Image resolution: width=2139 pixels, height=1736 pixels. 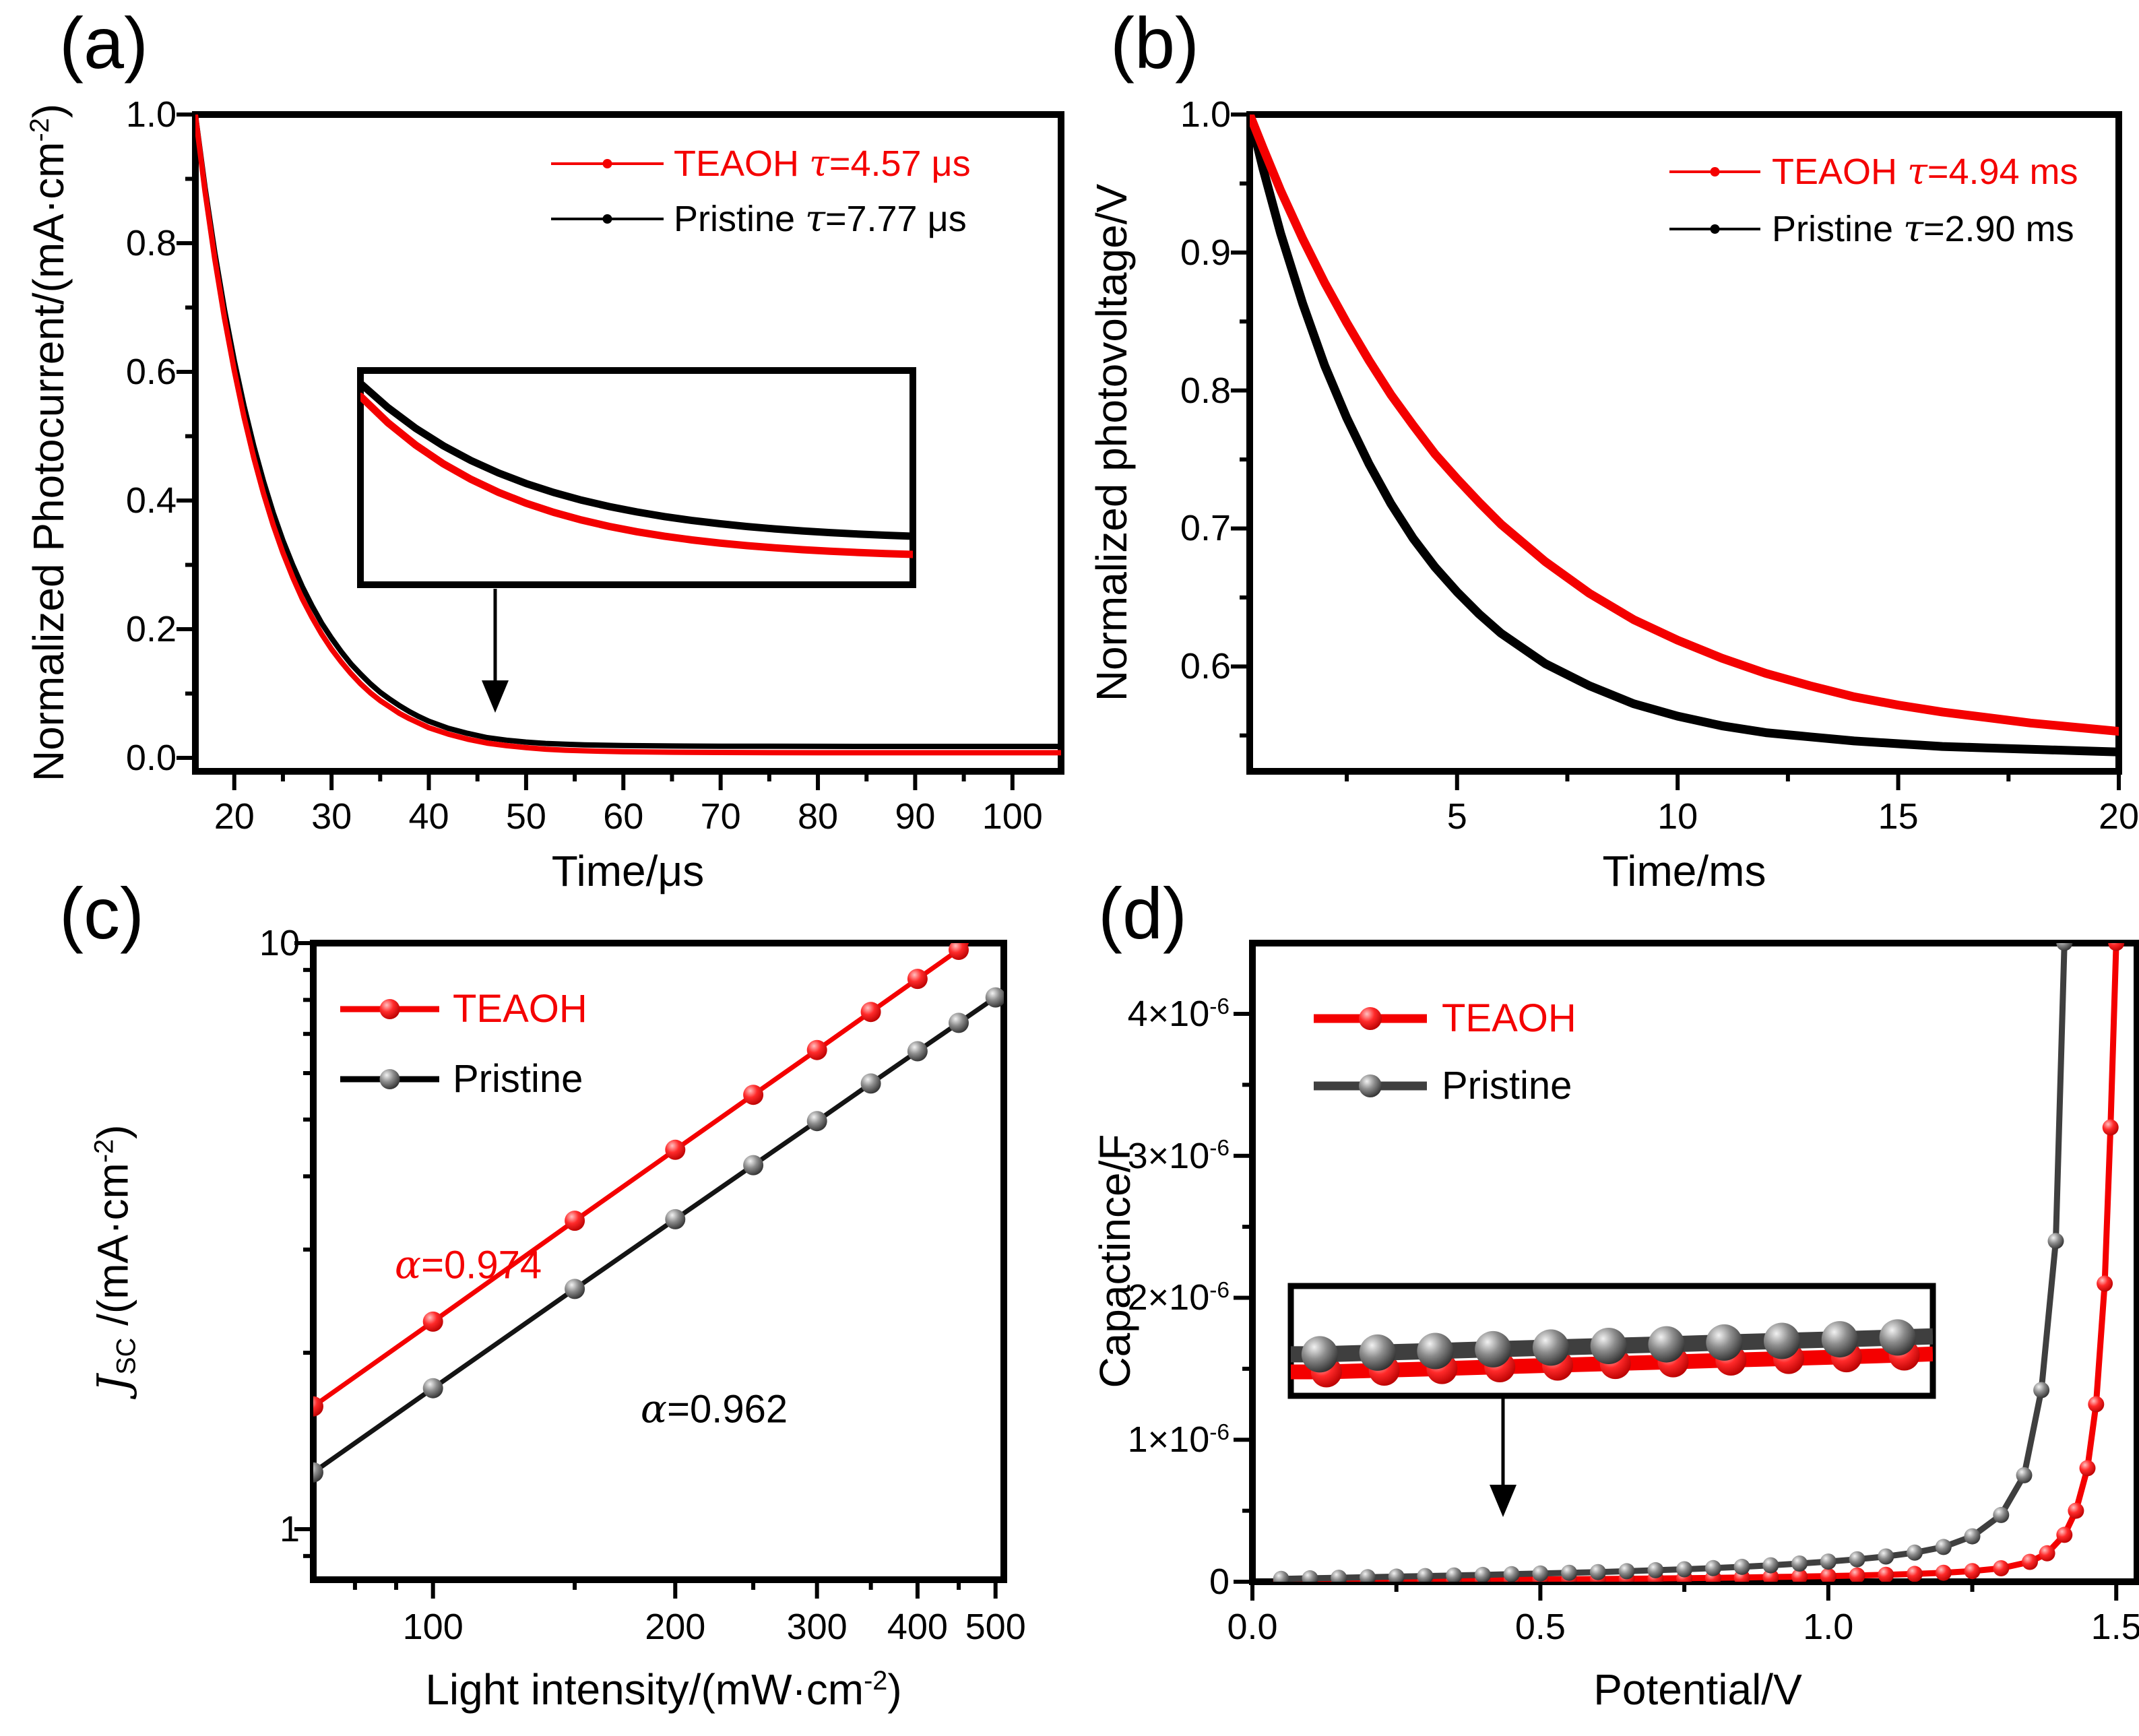 I want to click on panel-c-x-tick-label: 200, so click(x=675, y=1627).